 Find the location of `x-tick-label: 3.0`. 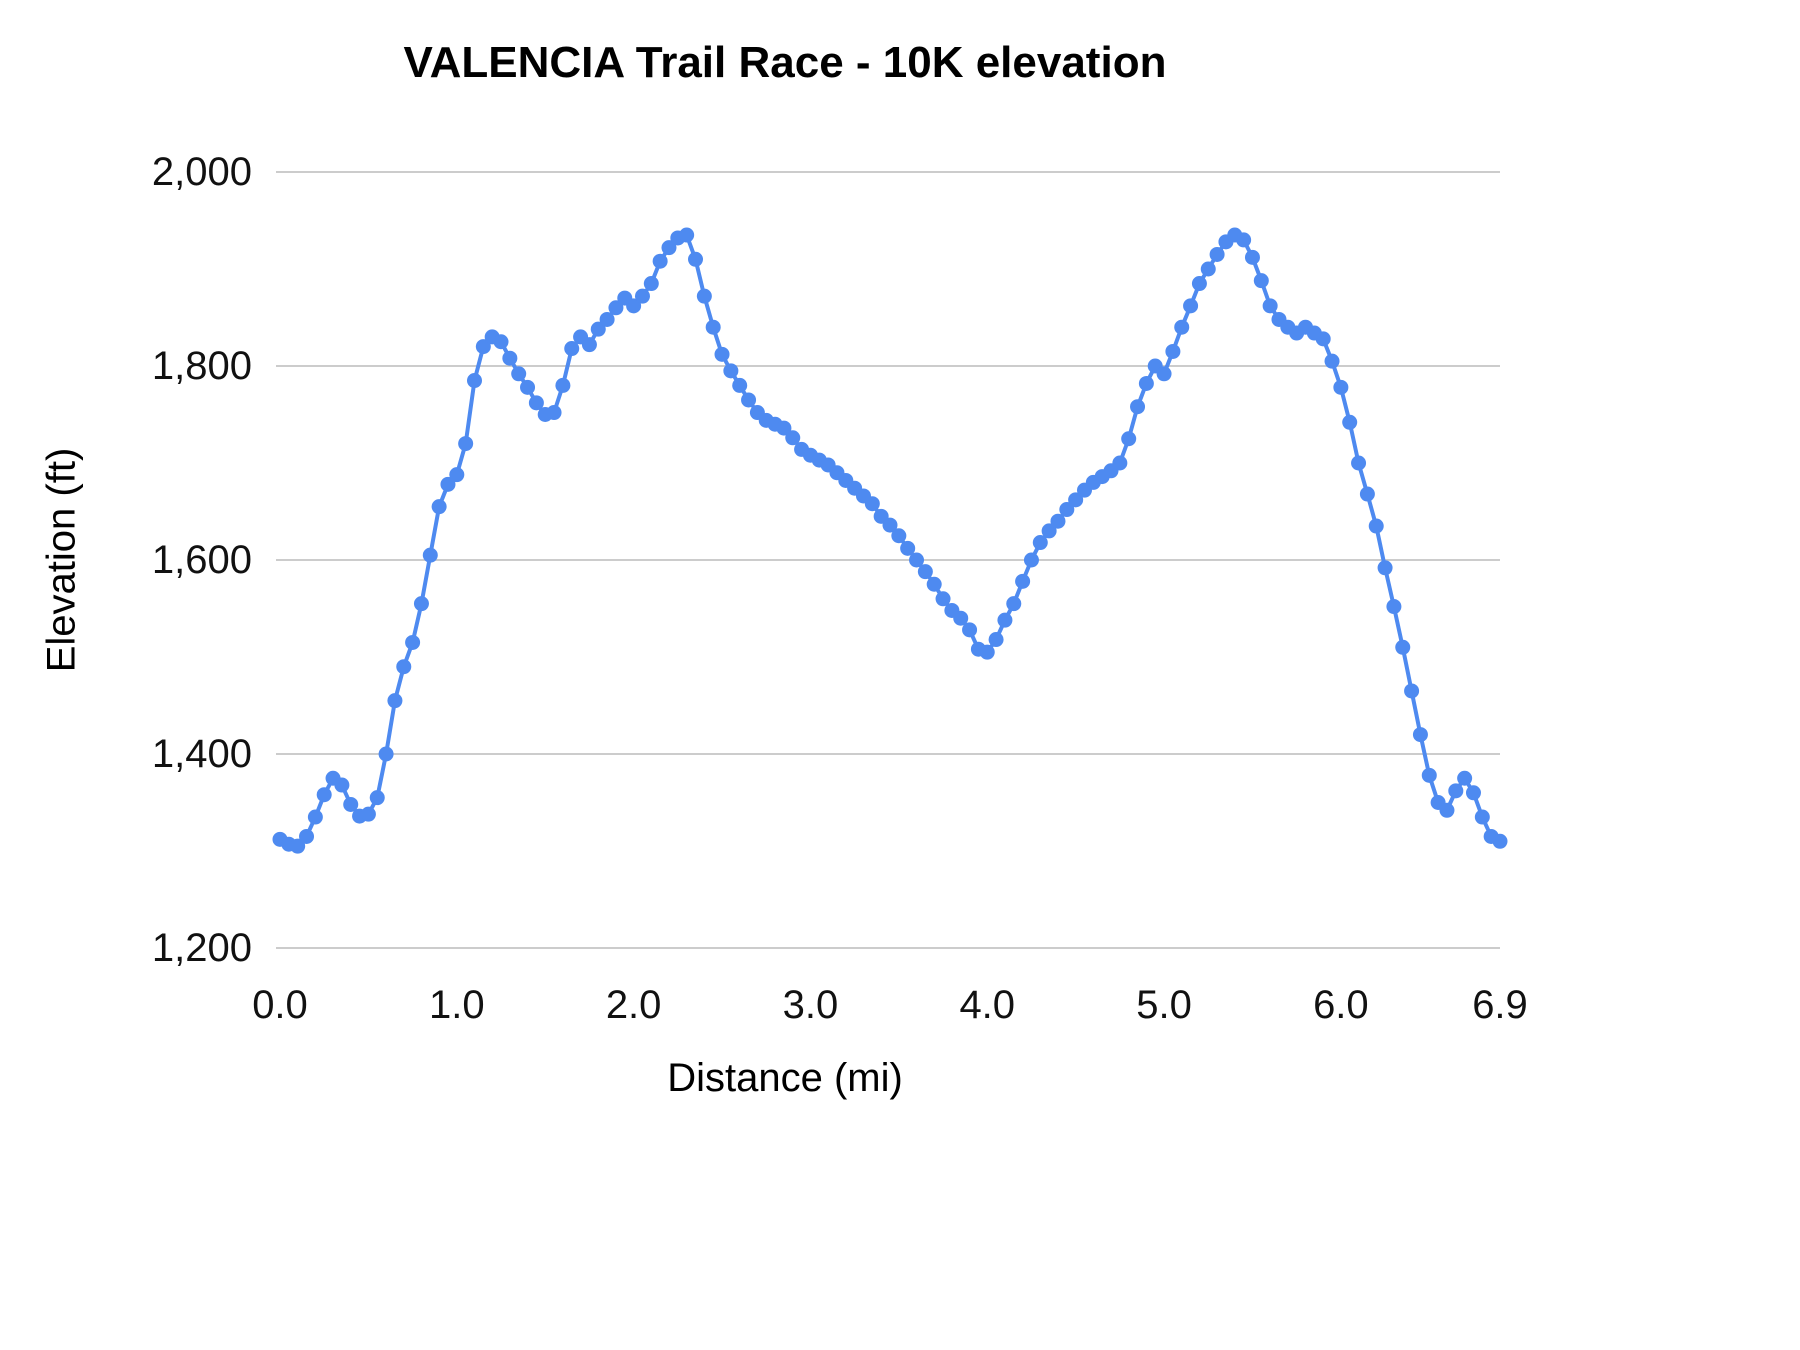

x-tick-label: 3.0 is located at coordinates (811, 1005).